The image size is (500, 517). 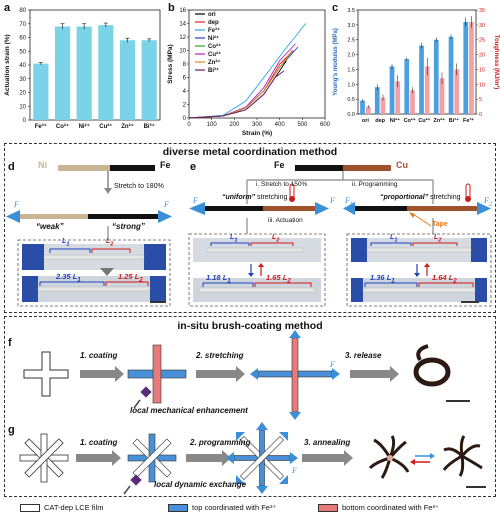 I want to click on chart-b-legend-label: Ni²⁺, so click(x=213, y=38).